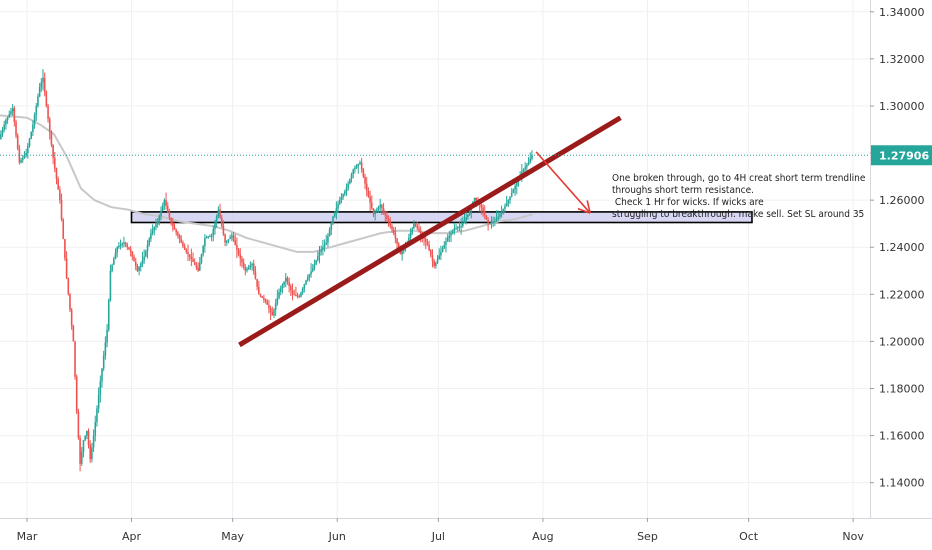 The width and height of the screenshot is (932, 550). Describe the element at coordinates (466, 534) in the screenshot. I see `time-axis: Mar Apr May Jun Jul Aug Sep Oct Nov` at that location.